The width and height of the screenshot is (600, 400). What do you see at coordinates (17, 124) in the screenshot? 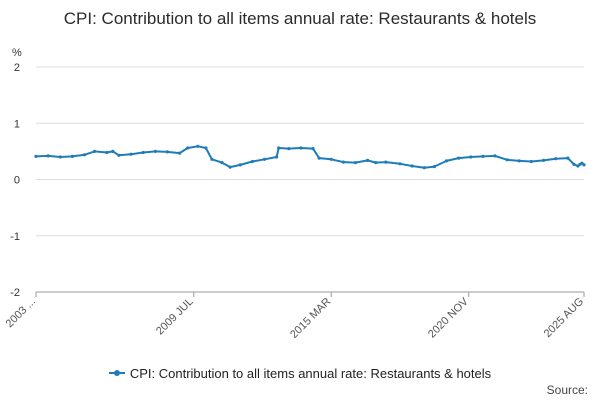
I see `y-tick-label-1: 1` at bounding box center [17, 124].